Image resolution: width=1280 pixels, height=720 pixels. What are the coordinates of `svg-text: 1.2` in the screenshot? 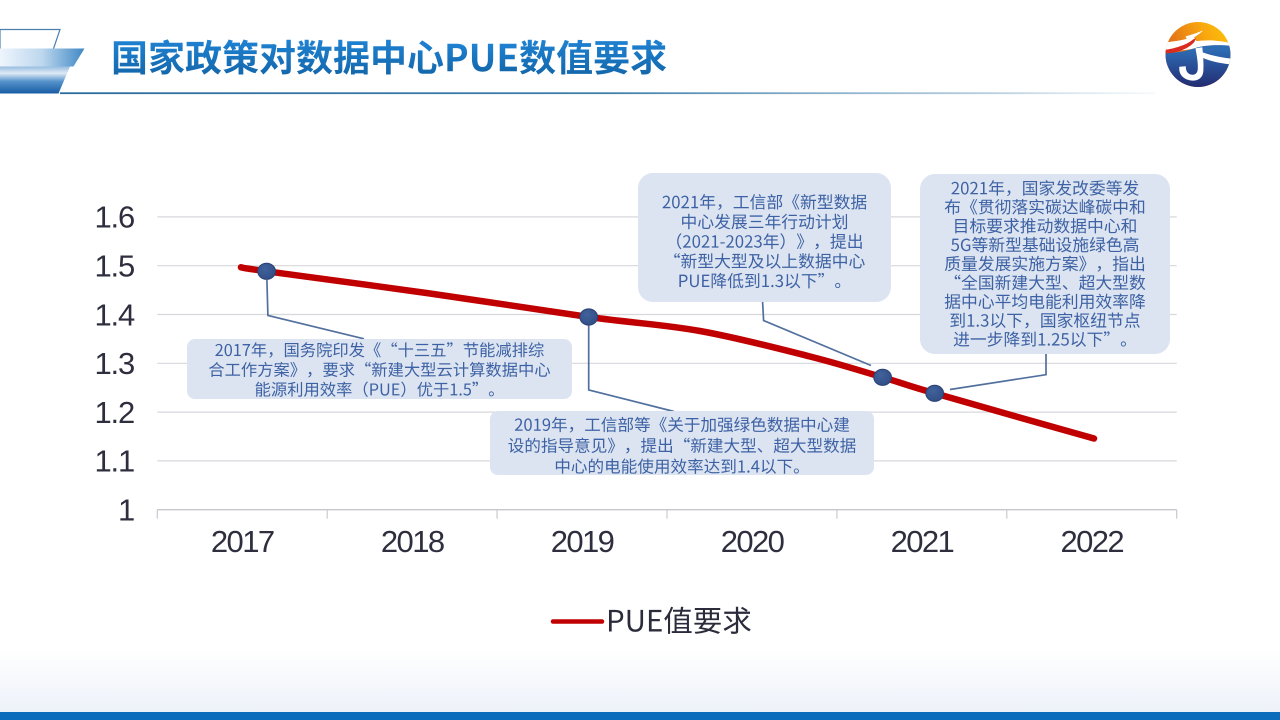 It's located at (115, 412).